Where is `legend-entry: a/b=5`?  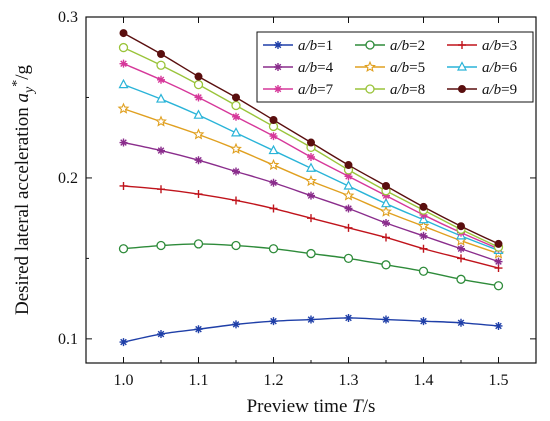 legend-entry: a/b=5 is located at coordinates (390, 68).